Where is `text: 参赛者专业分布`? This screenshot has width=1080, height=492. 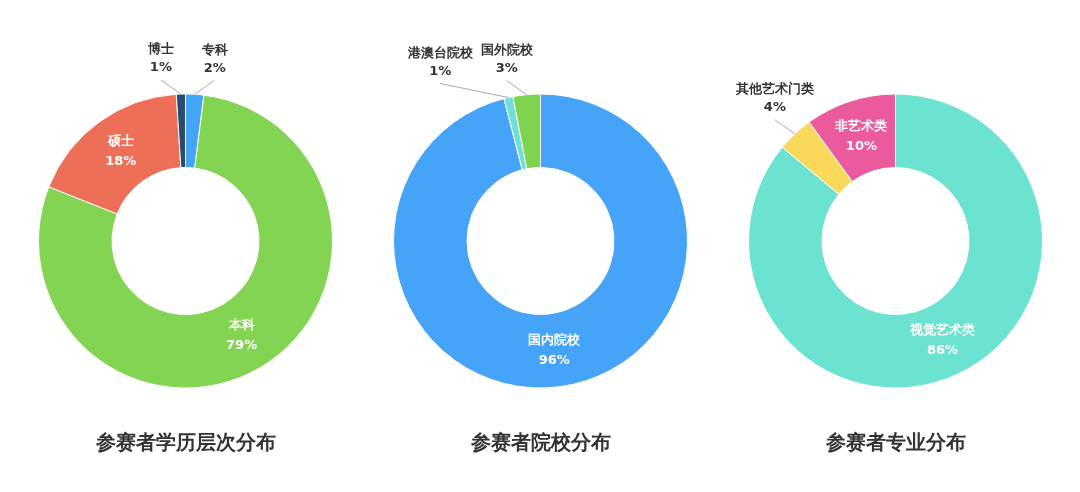 text: 参赛者专业分布 is located at coordinates (895, 442).